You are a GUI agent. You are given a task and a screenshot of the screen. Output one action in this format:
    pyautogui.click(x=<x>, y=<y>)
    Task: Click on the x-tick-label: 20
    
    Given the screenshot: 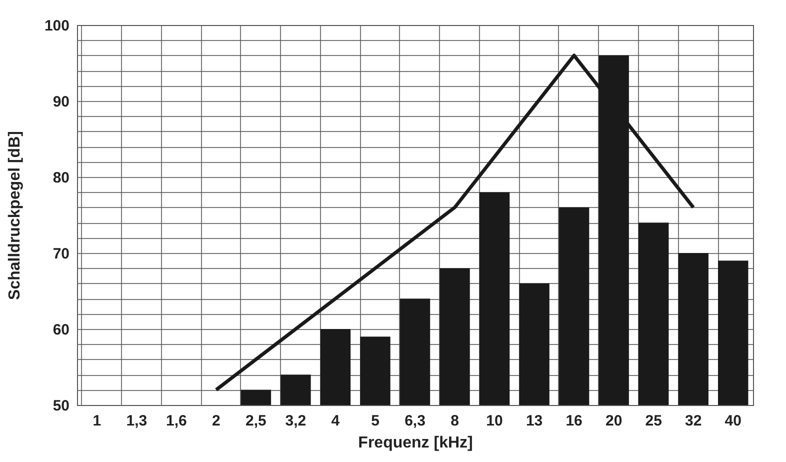 What is the action you would take?
    pyautogui.click(x=613, y=421)
    